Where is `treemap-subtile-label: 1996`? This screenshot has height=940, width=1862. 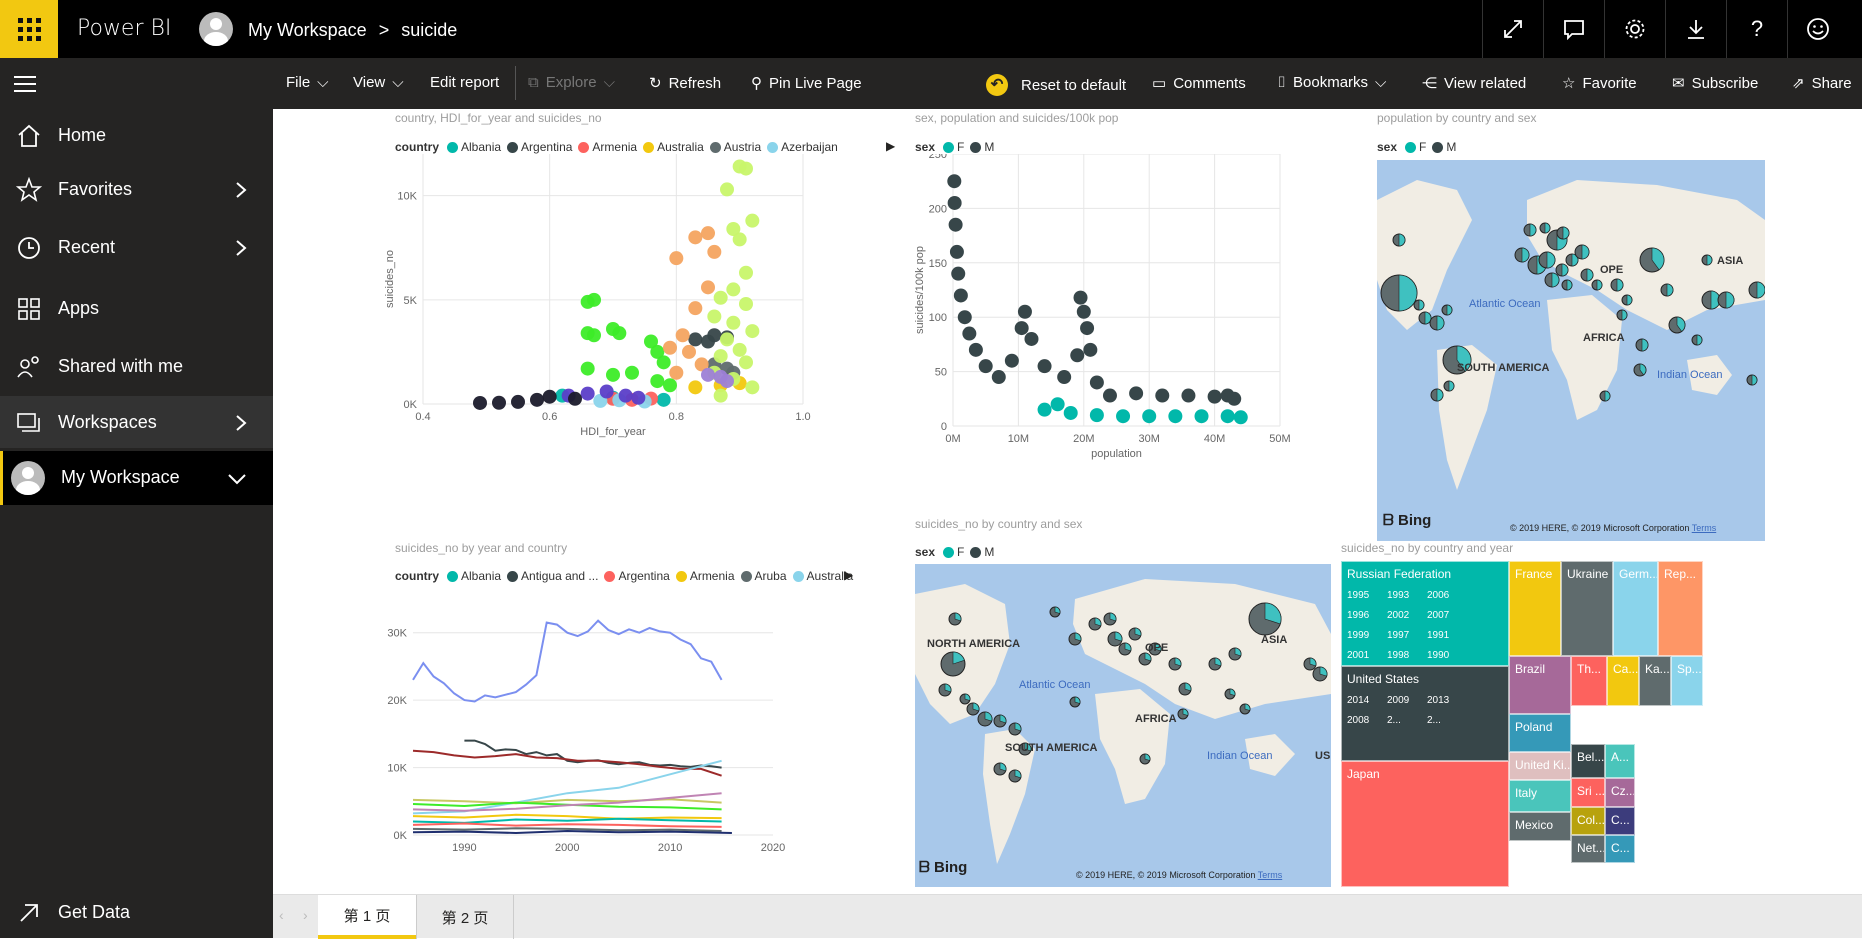 treemap-subtile-label: 1996 is located at coordinates (1358, 615).